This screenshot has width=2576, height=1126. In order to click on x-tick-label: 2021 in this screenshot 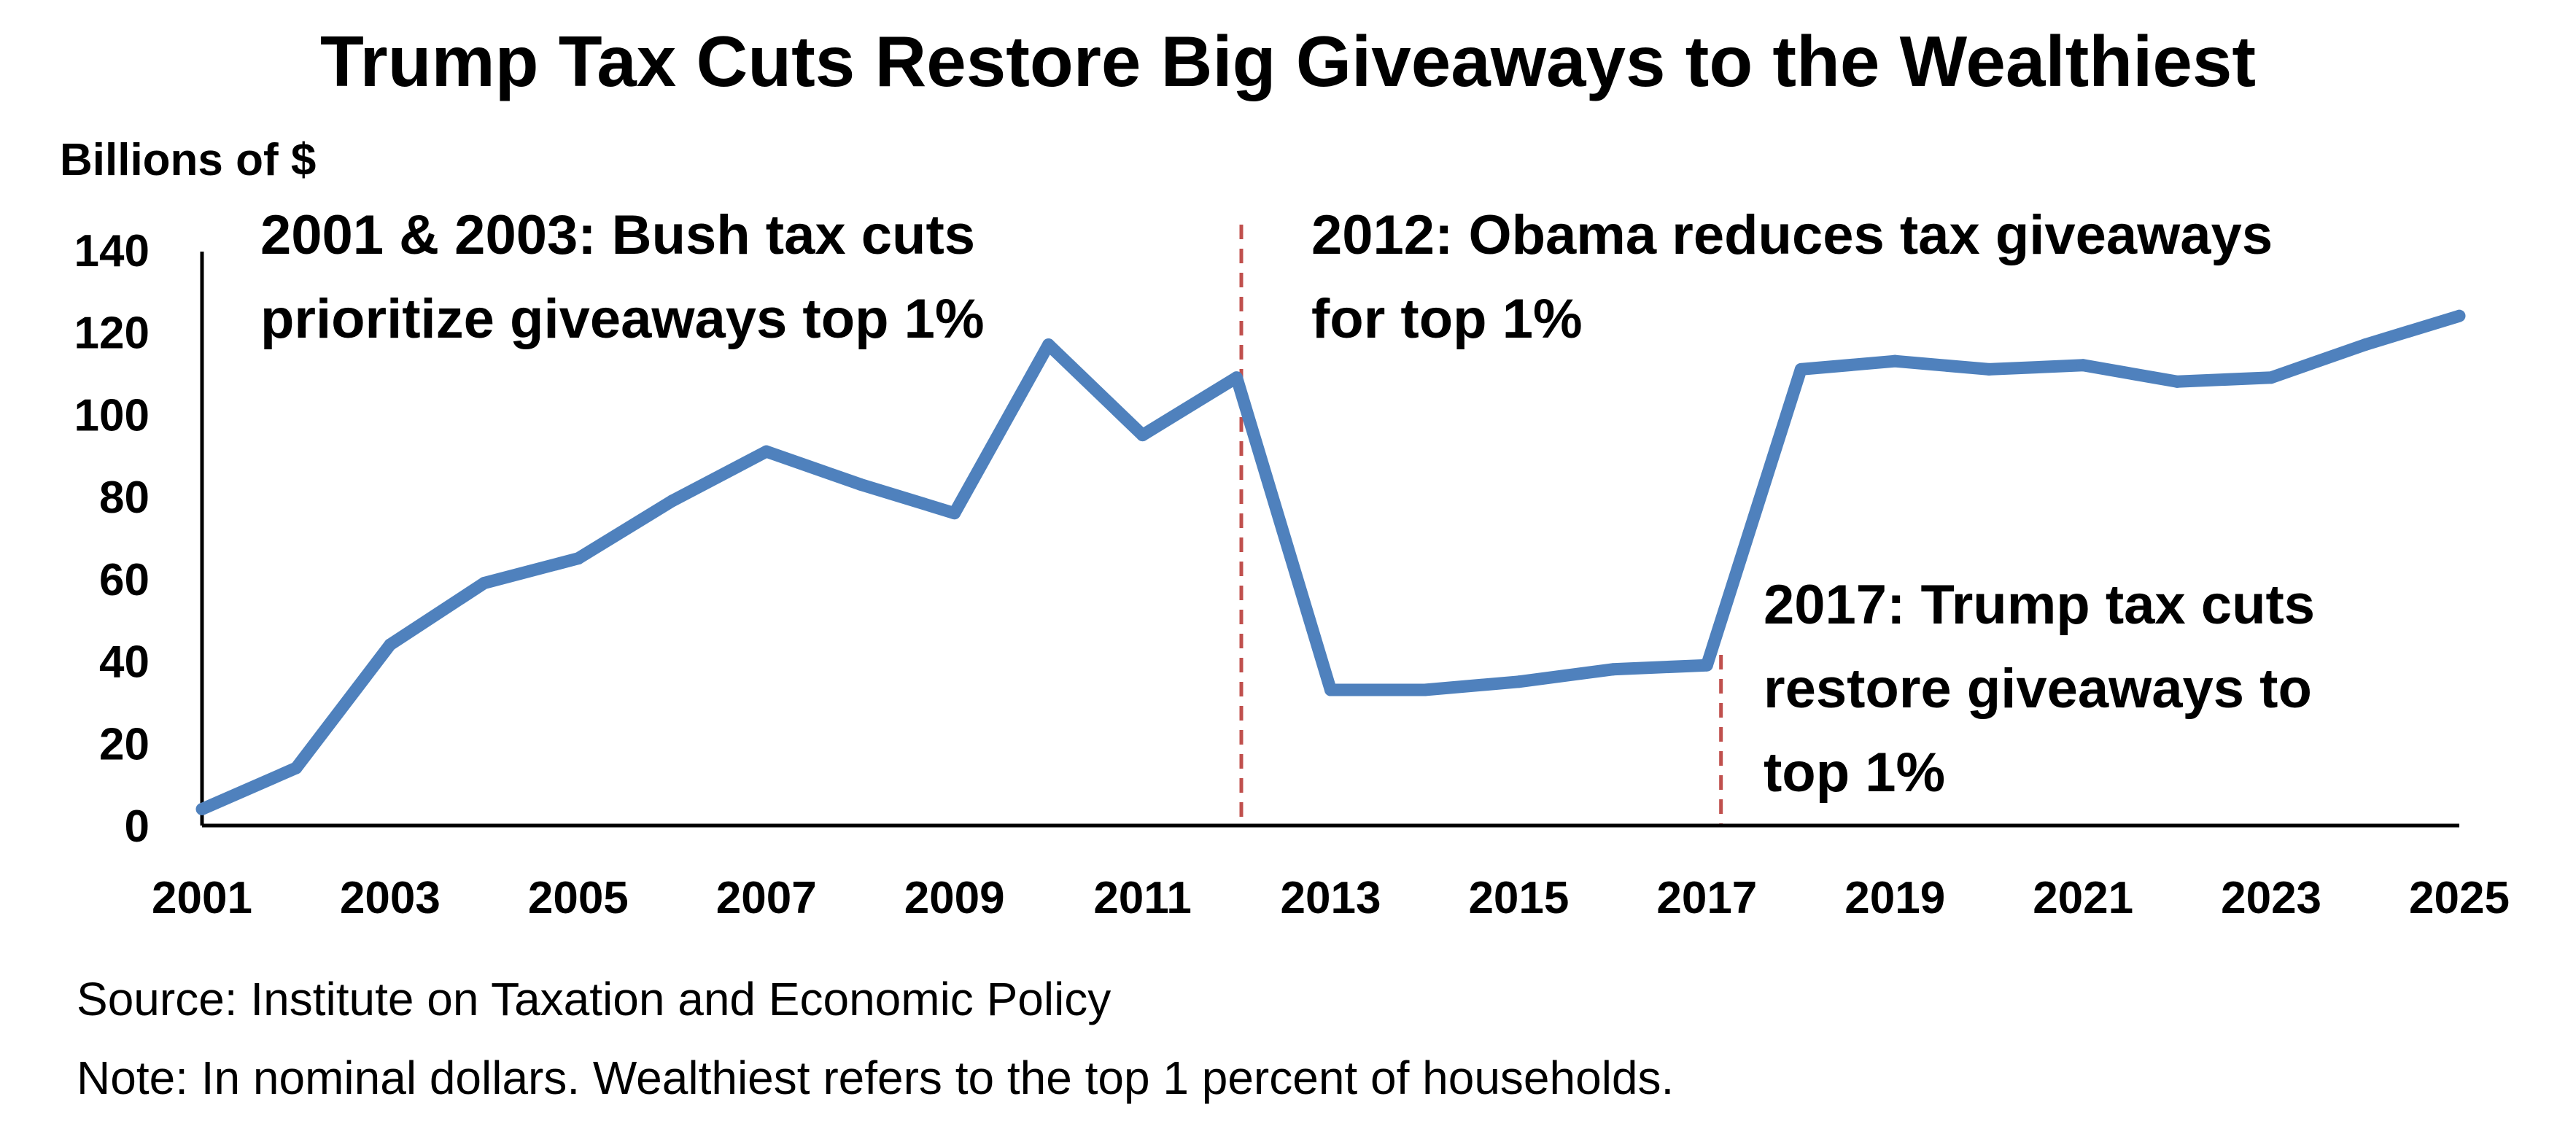, I will do `click(2083, 898)`.